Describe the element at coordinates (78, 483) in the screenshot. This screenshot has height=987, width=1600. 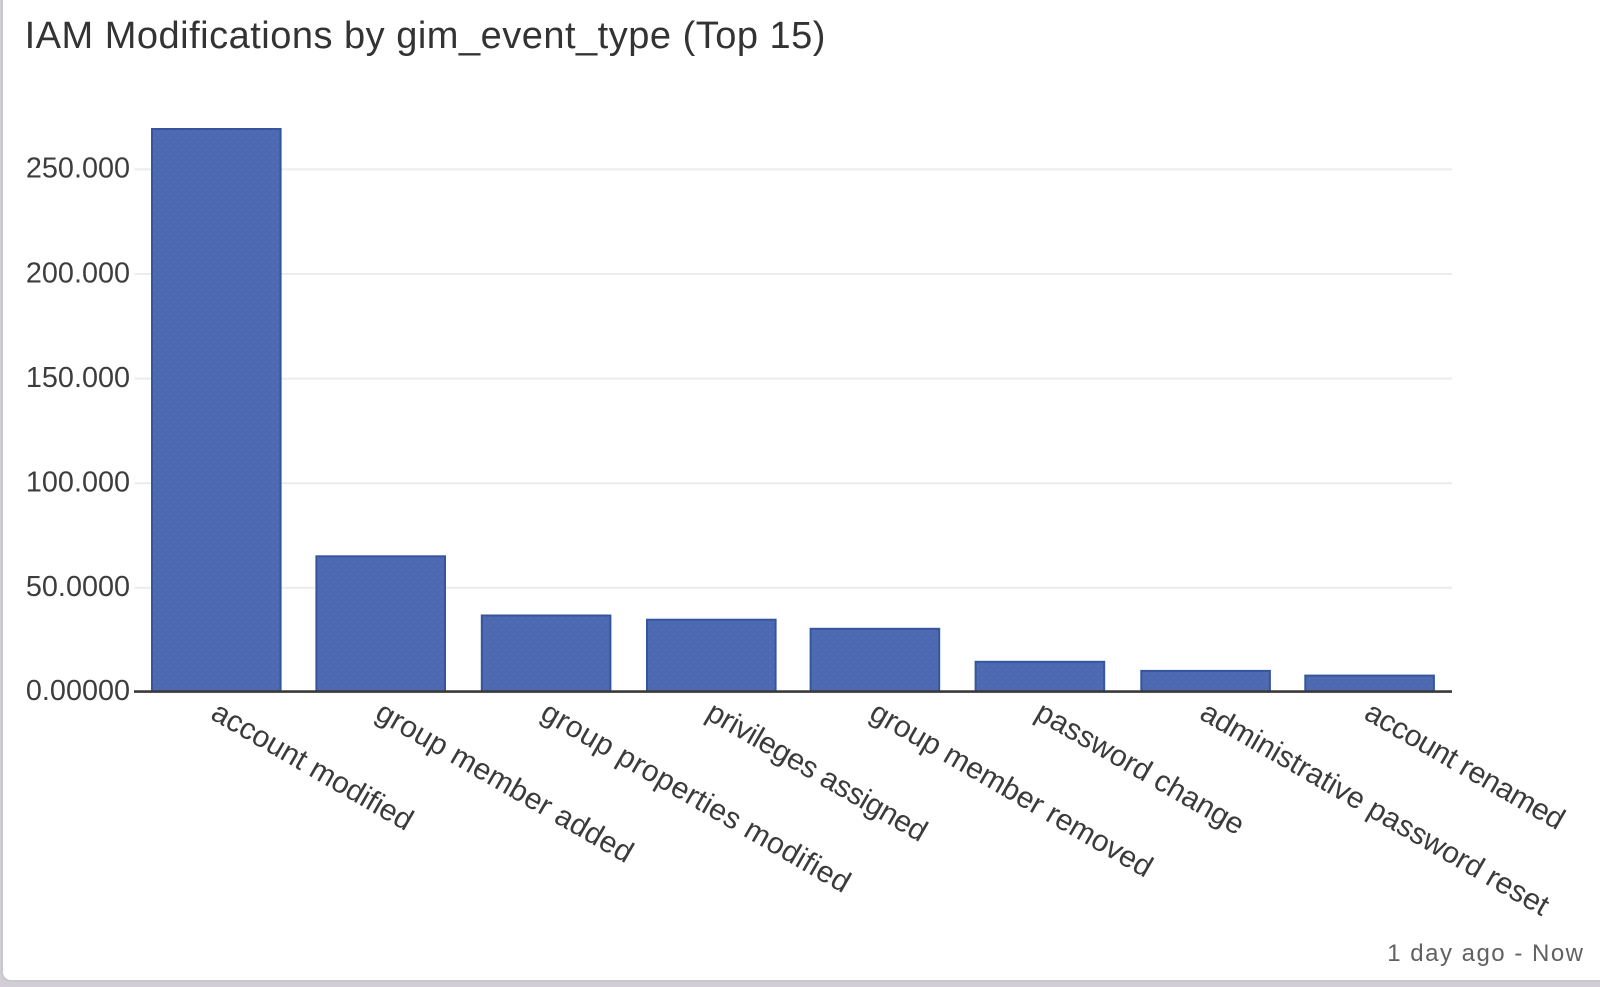
I see `svg-text: 100.000` at that location.